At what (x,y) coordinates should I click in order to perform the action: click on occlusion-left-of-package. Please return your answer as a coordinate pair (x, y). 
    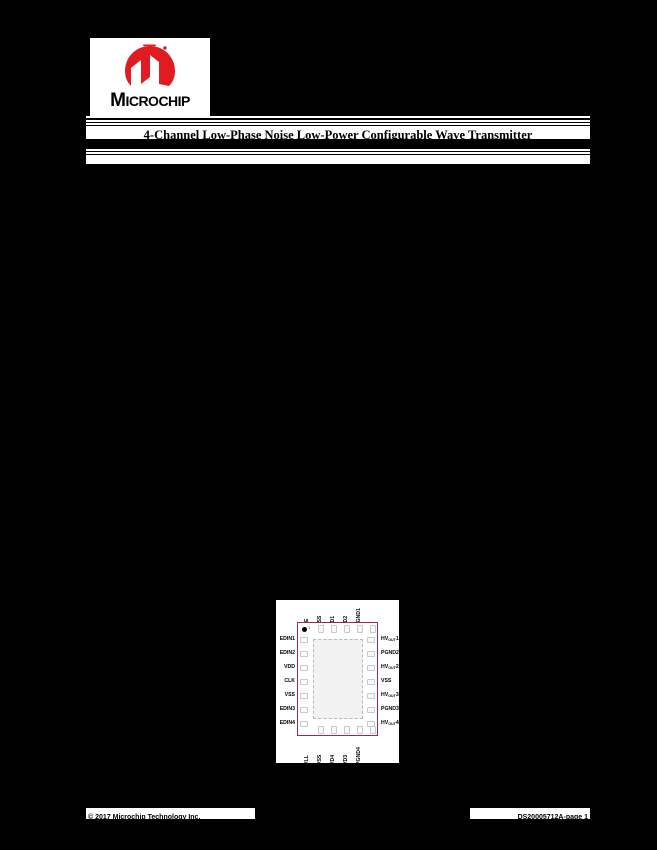
    Looking at the image, I should click on (135, 681).